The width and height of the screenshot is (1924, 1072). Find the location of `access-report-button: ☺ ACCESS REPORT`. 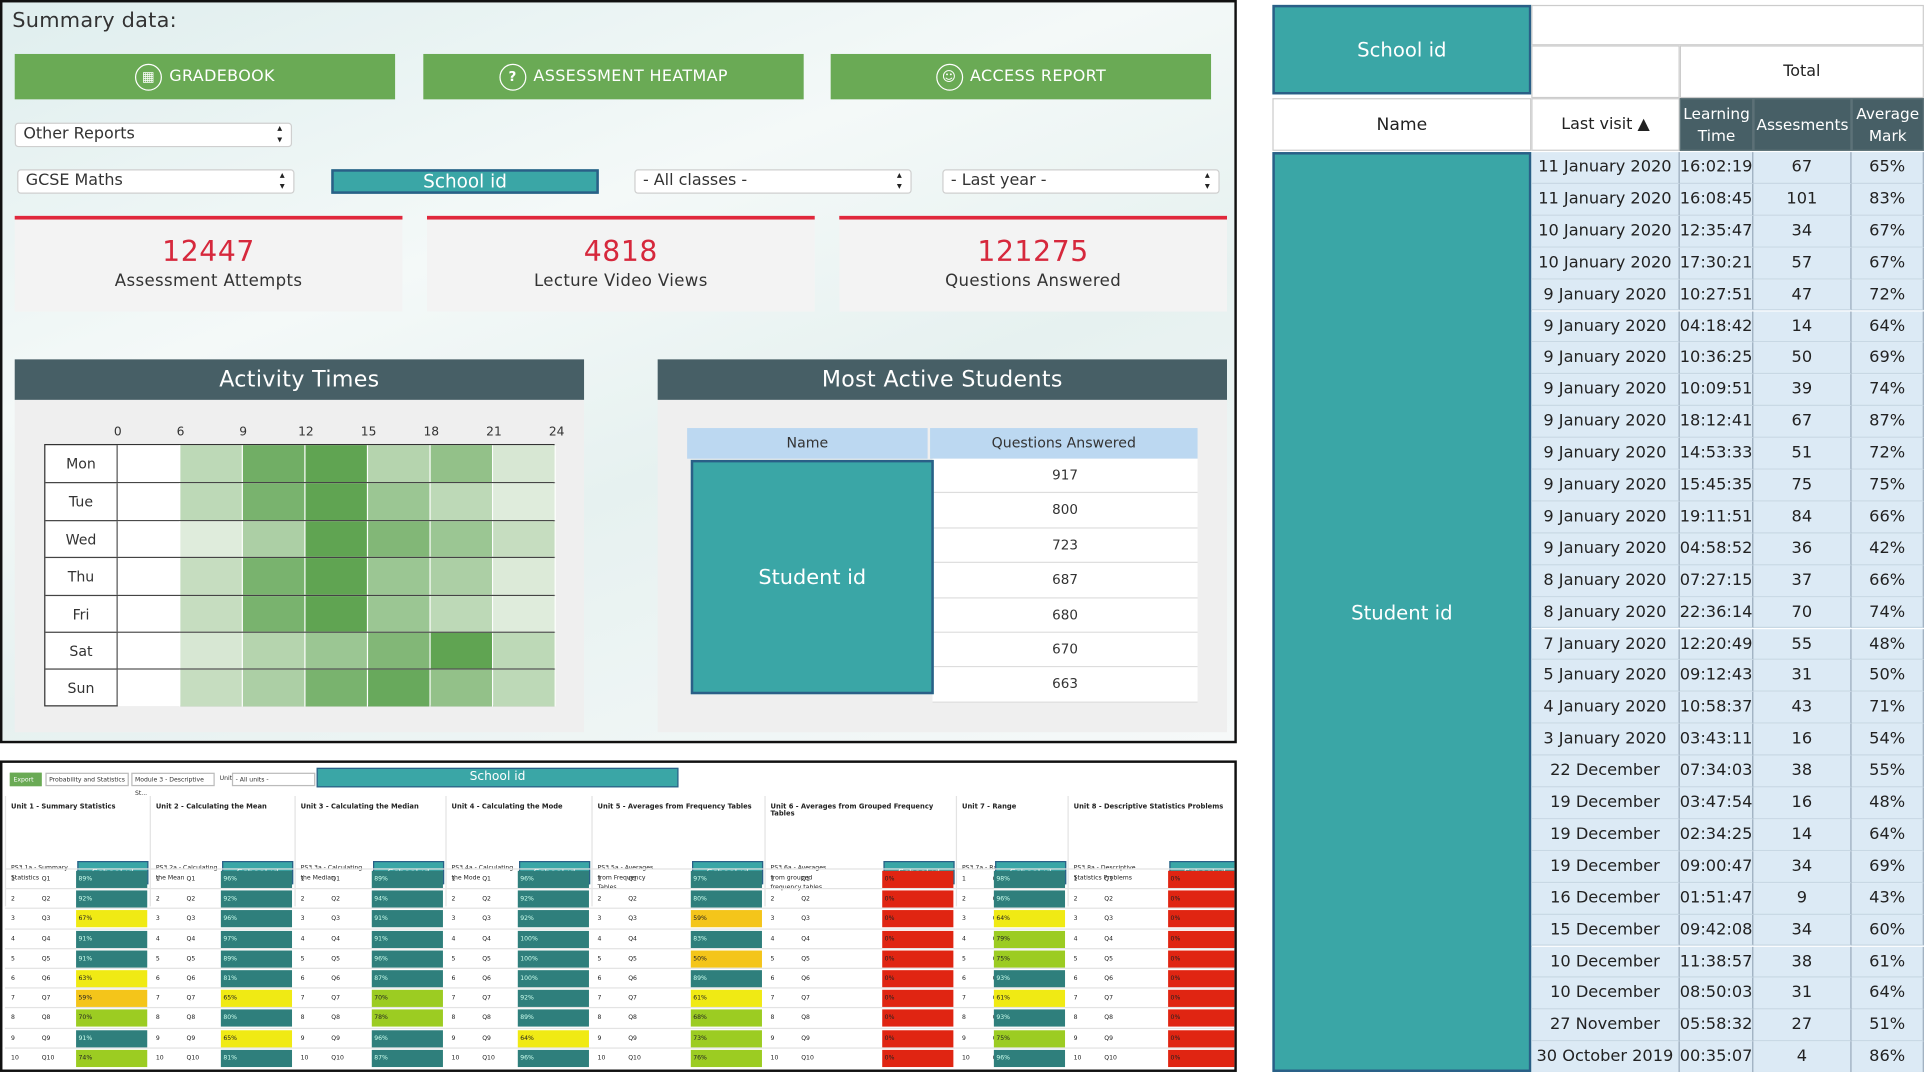

access-report-button: ☺ ACCESS REPORT is located at coordinates (1021, 76).